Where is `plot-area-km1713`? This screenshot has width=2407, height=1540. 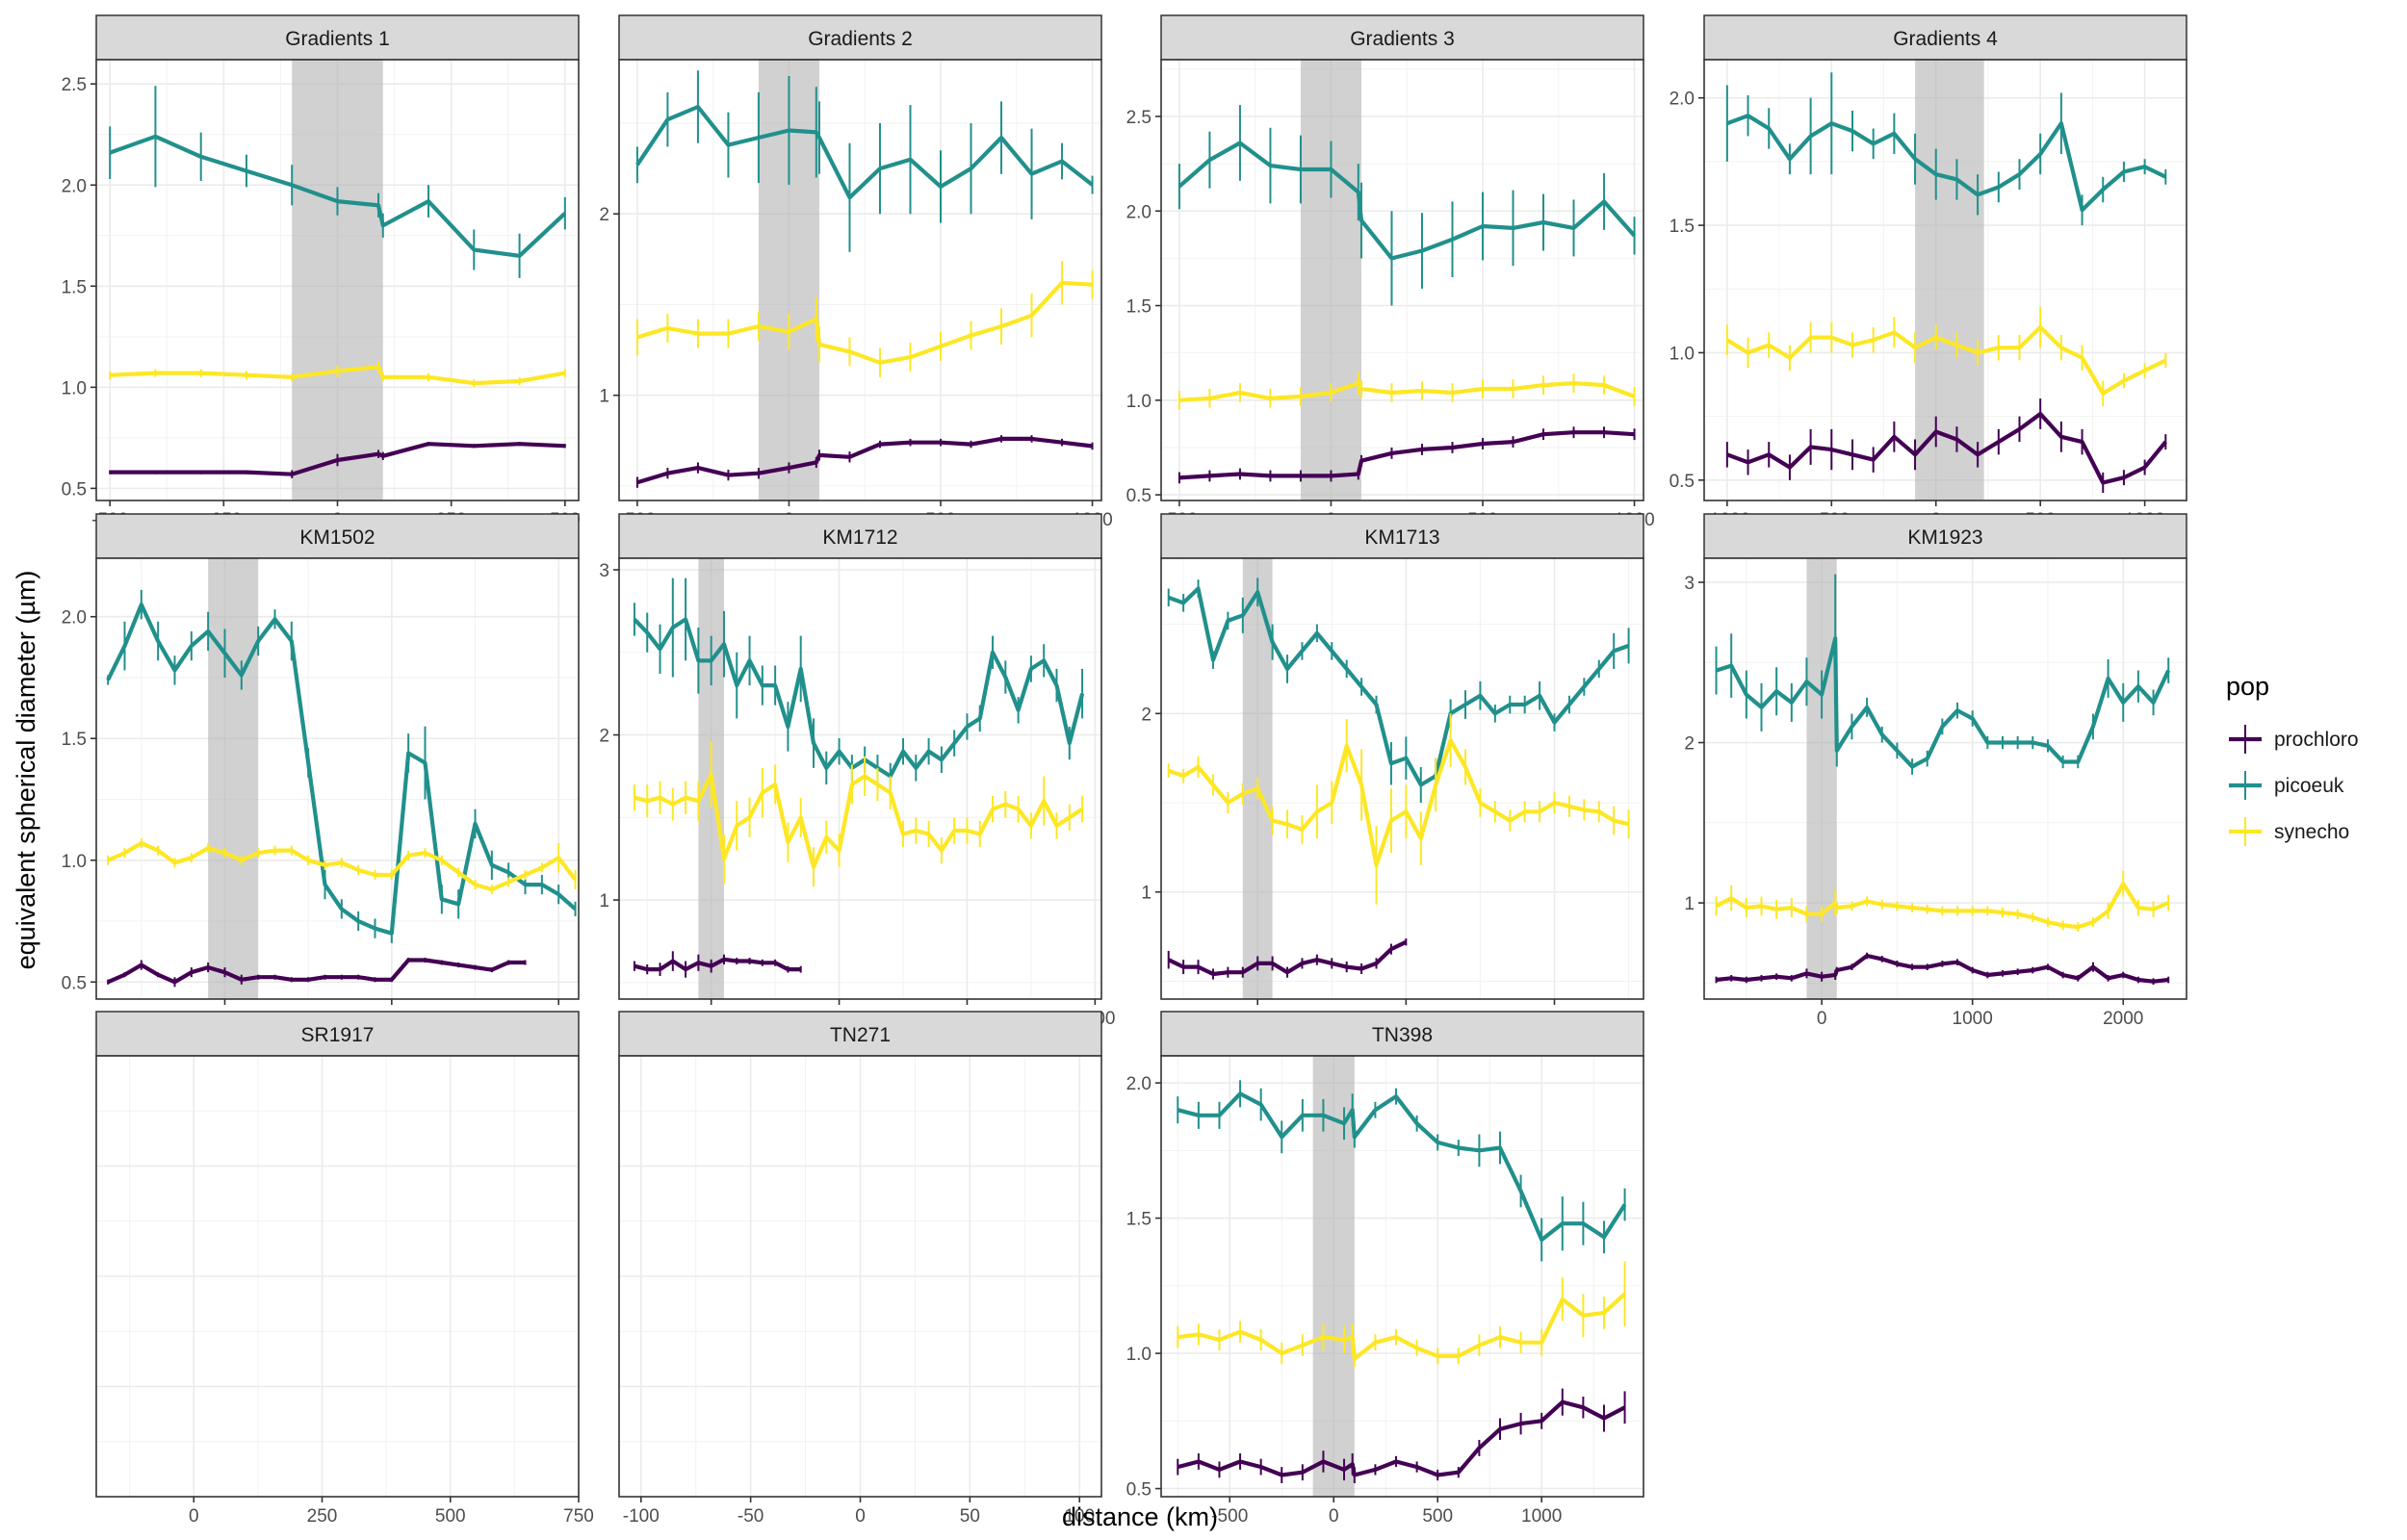 plot-area-km1713 is located at coordinates (1402, 778).